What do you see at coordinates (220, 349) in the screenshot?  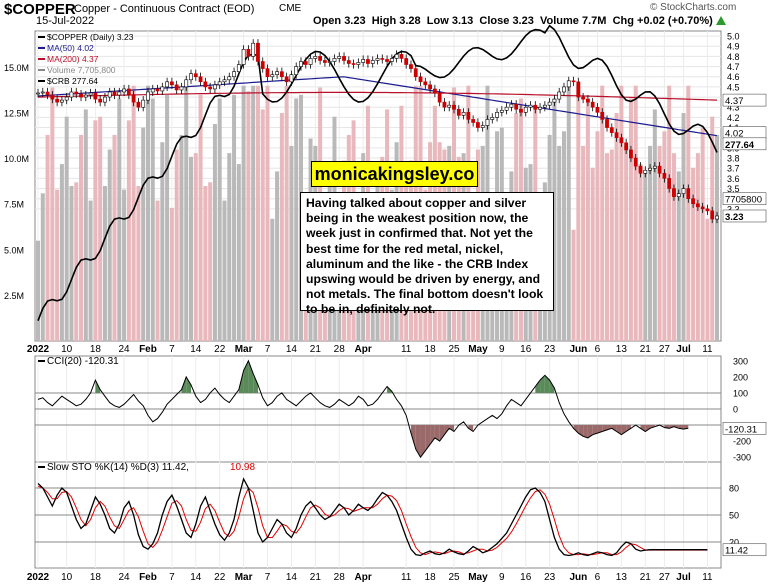 I see `x-tick-label-top: 22` at bounding box center [220, 349].